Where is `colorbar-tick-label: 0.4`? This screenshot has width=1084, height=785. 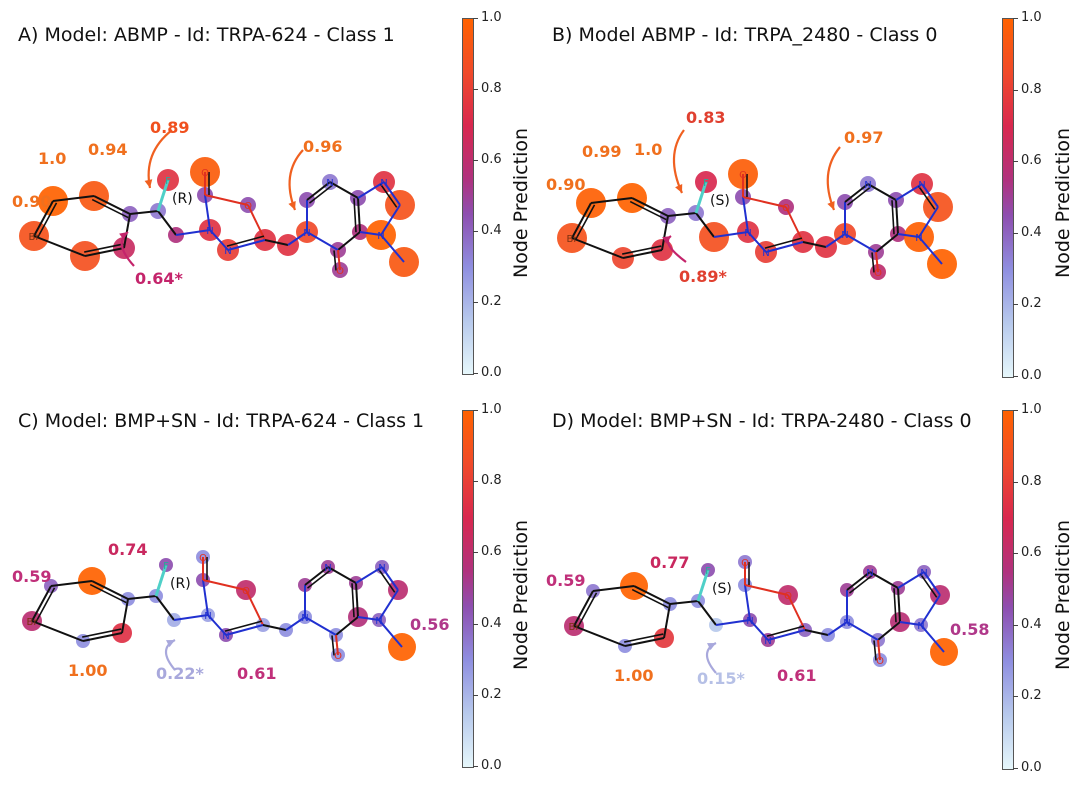
colorbar-tick-label: 0.4 is located at coordinates (1031, 232).